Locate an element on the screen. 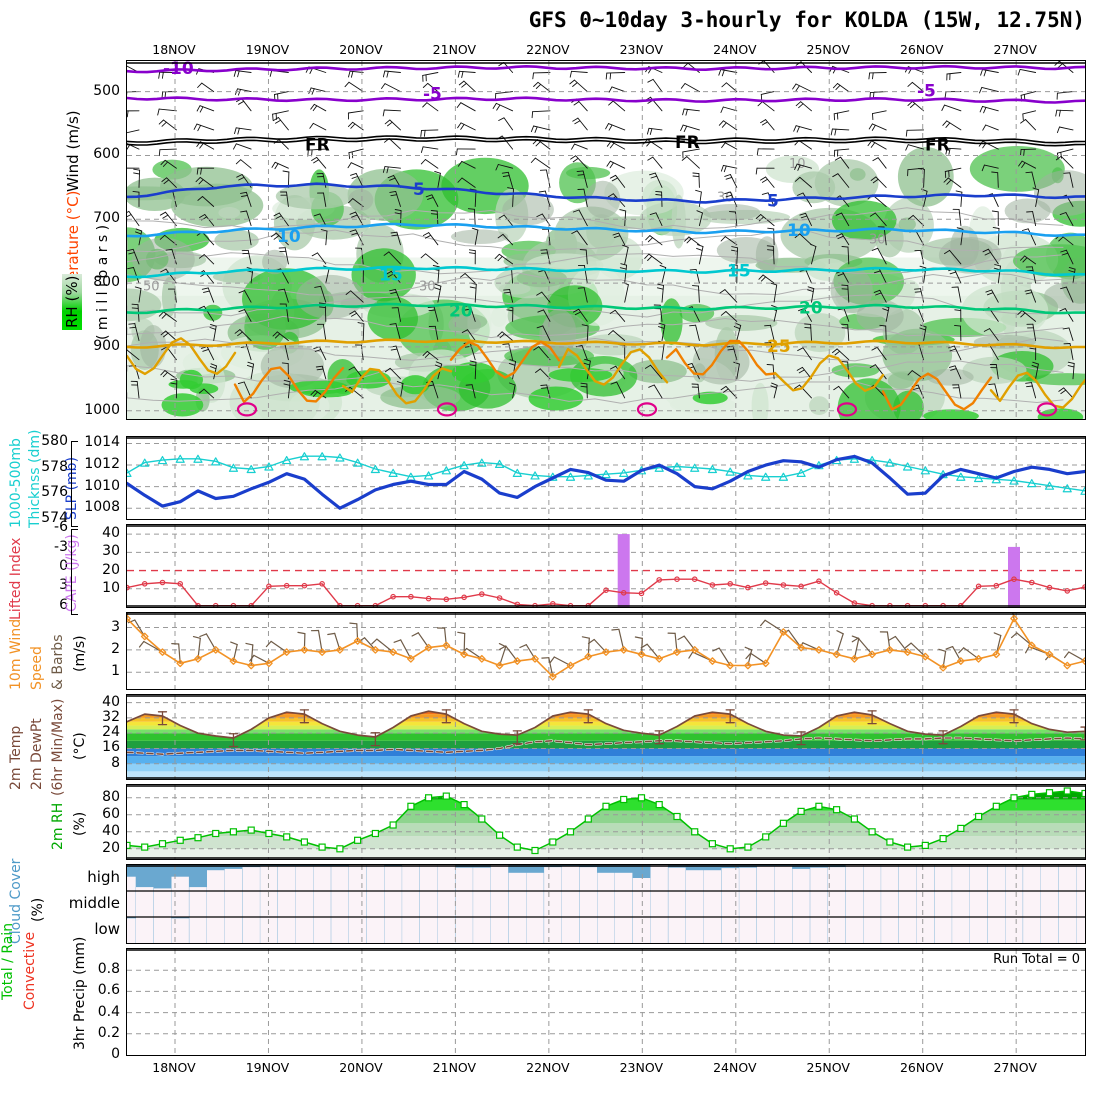  date-label: 26NOV is located at coordinates (921, 1067).